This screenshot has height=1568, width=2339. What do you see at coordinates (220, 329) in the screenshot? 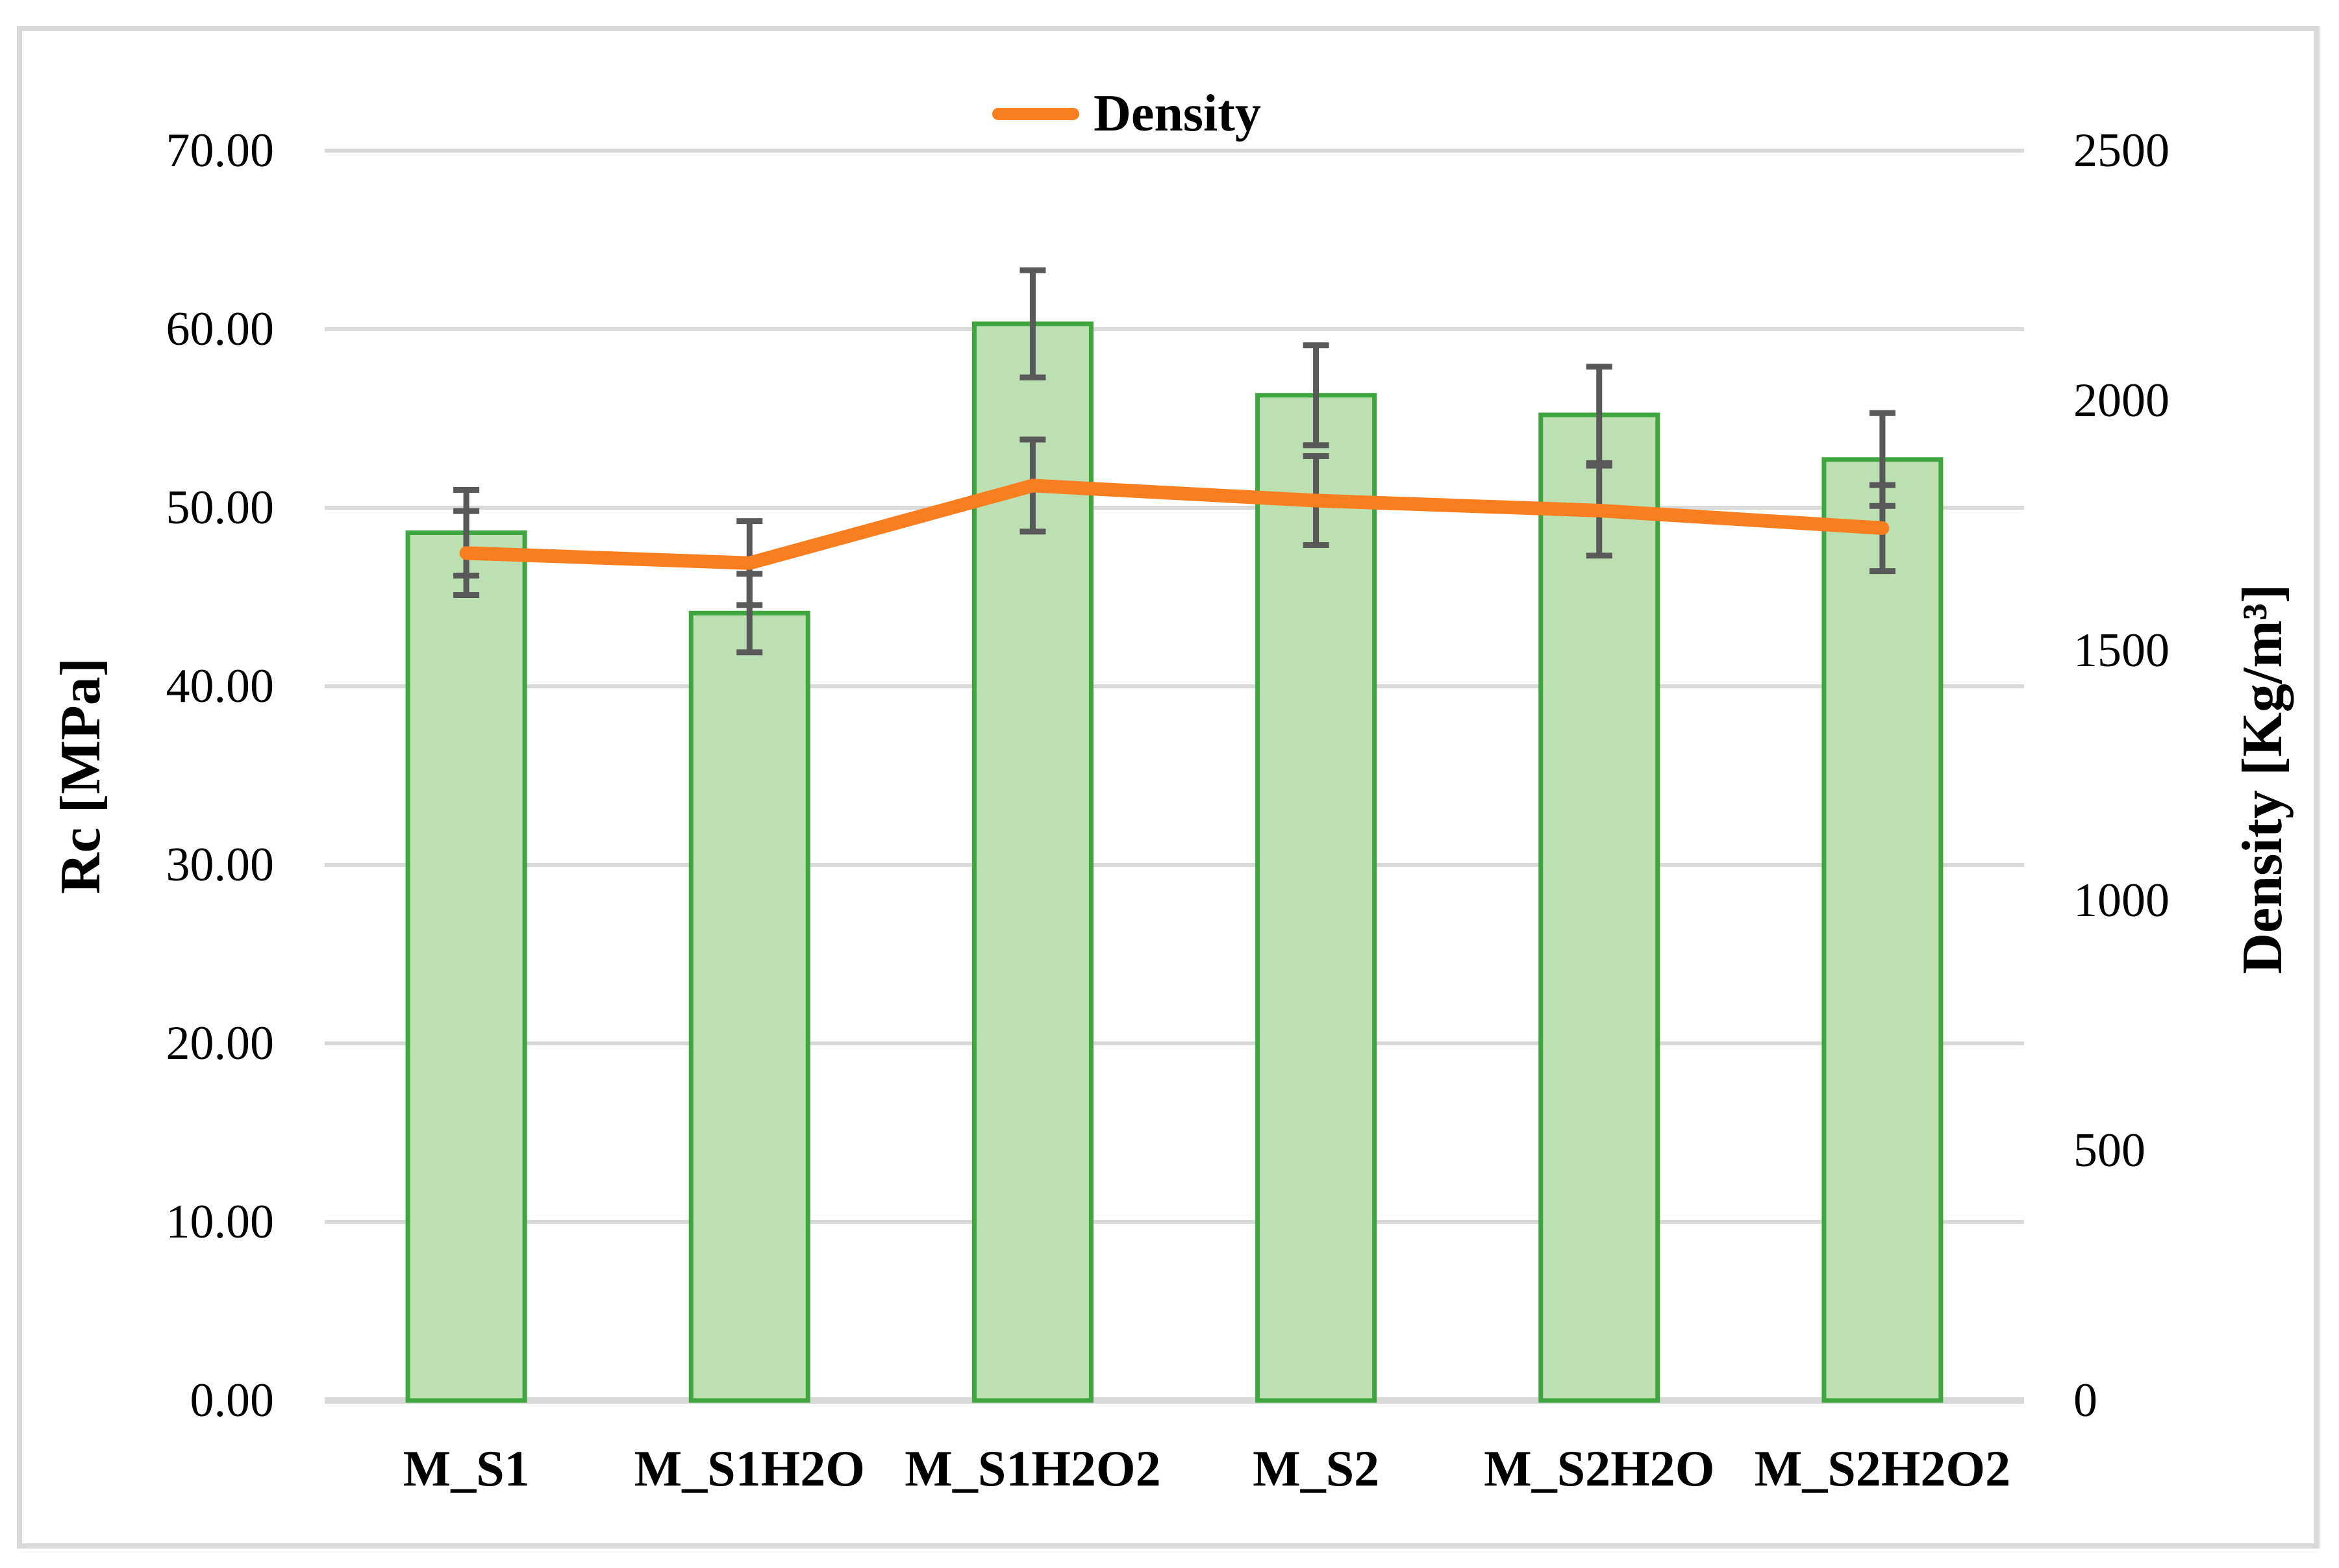
I see `left-axis-tick-label: 60.00` at bounding box center [220, 329].